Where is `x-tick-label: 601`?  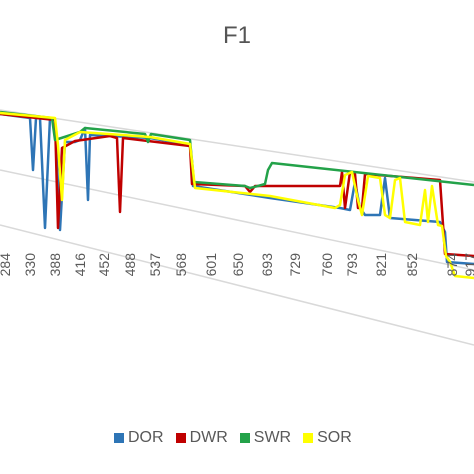
x-tick-label: 601 is located at coordinates (211, 265).